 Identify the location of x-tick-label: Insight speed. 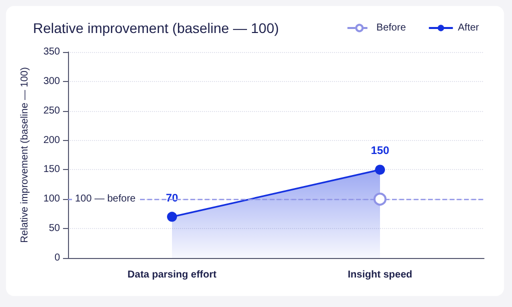
(380, 275).